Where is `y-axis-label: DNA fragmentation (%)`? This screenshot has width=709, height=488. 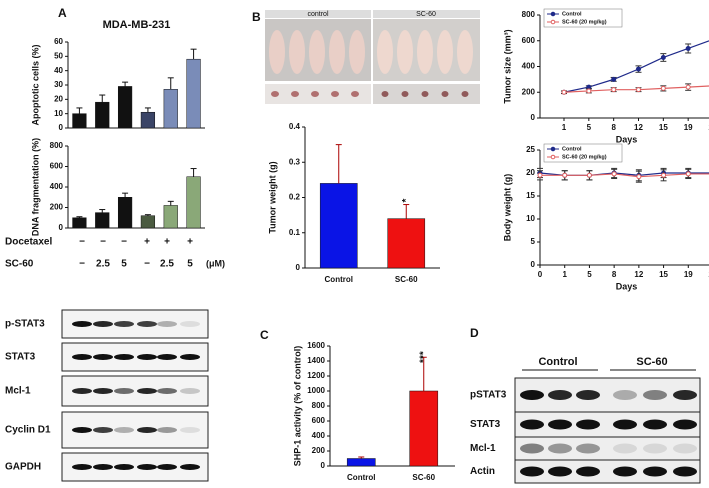 y-axis-label: DNA fragmentation (%) is located at coordinates (35, 187).